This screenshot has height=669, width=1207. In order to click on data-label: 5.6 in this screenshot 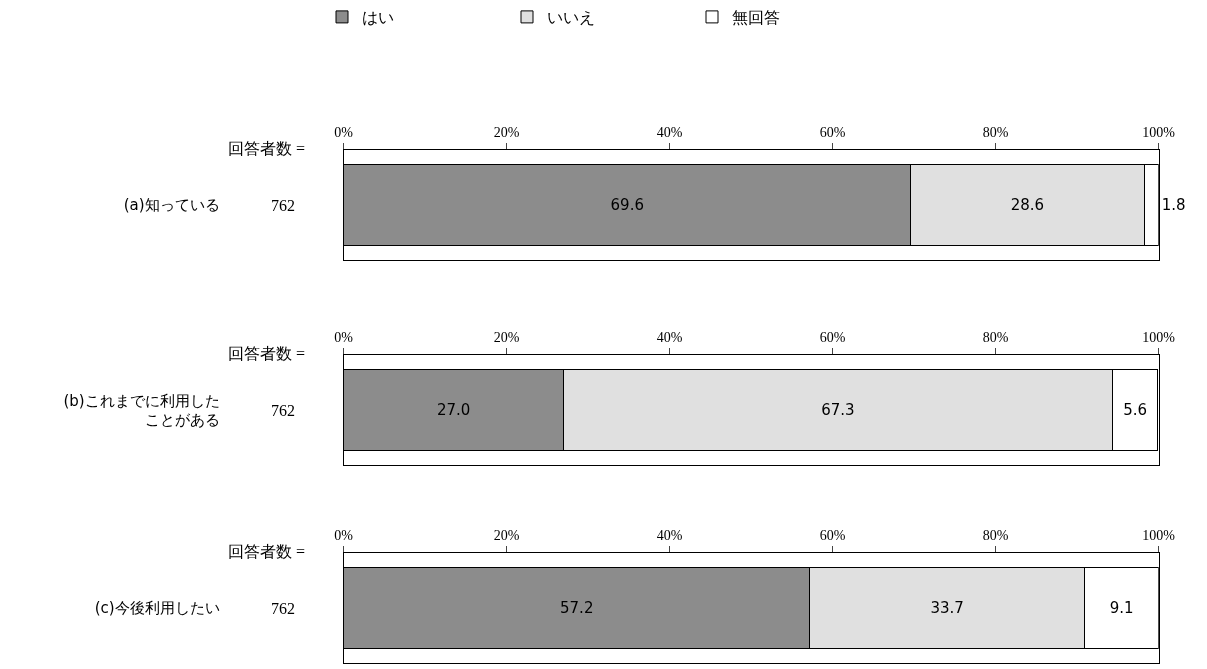, I will do `click(1135, 410)`.